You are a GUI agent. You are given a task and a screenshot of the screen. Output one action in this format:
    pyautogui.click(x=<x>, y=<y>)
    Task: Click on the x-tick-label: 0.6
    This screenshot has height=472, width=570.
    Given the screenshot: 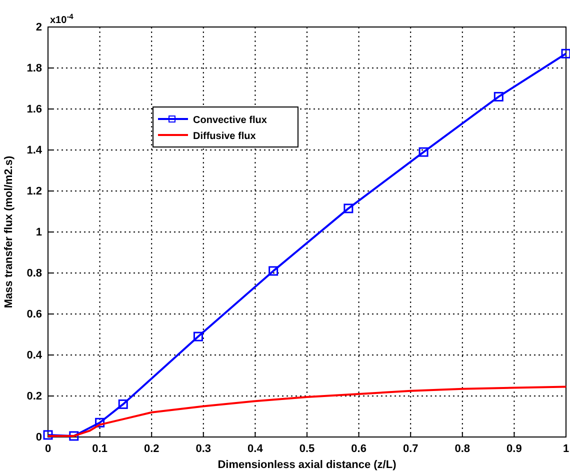 What is the action you would take?
    pyautogui.click(x=358, y=448)
    